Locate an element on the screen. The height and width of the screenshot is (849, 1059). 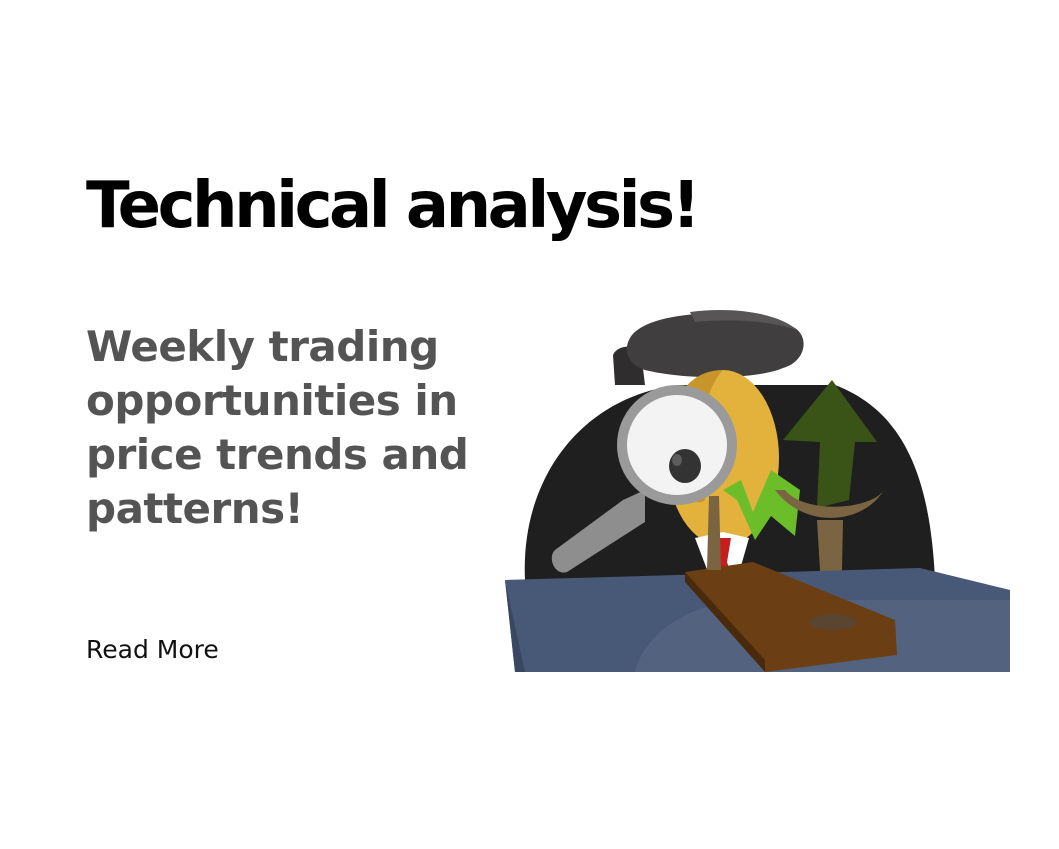
scale-base is located at coordinates (833, 622).